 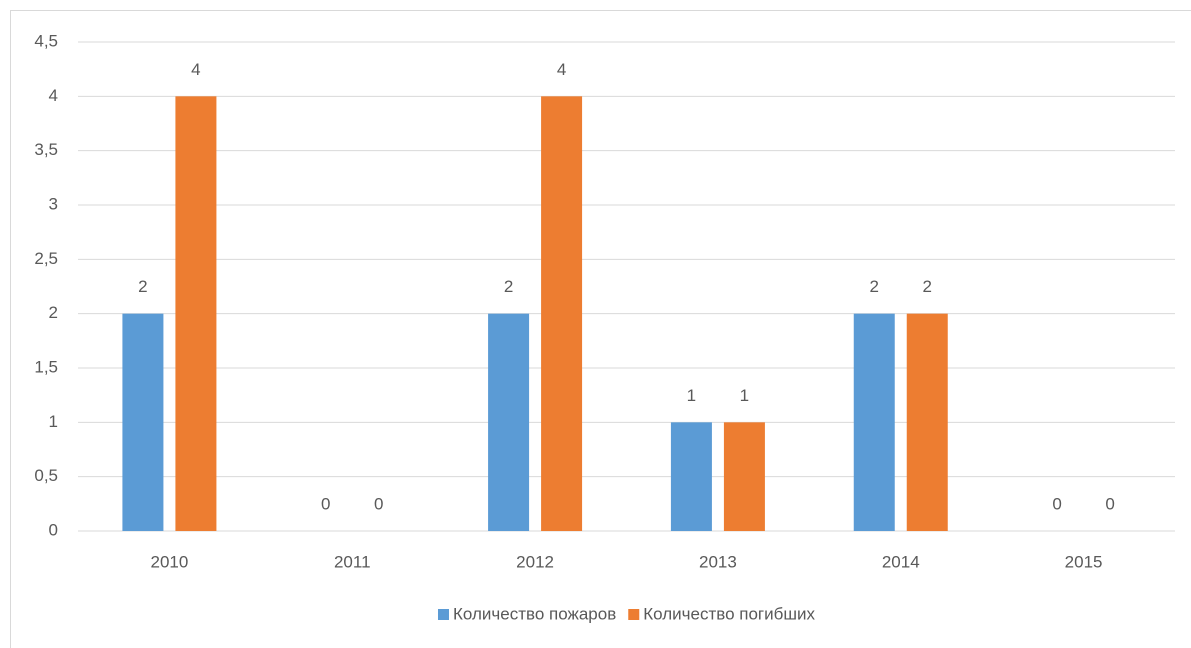 I want to click on y-tick-label: 1, so click(x=53, y=421).